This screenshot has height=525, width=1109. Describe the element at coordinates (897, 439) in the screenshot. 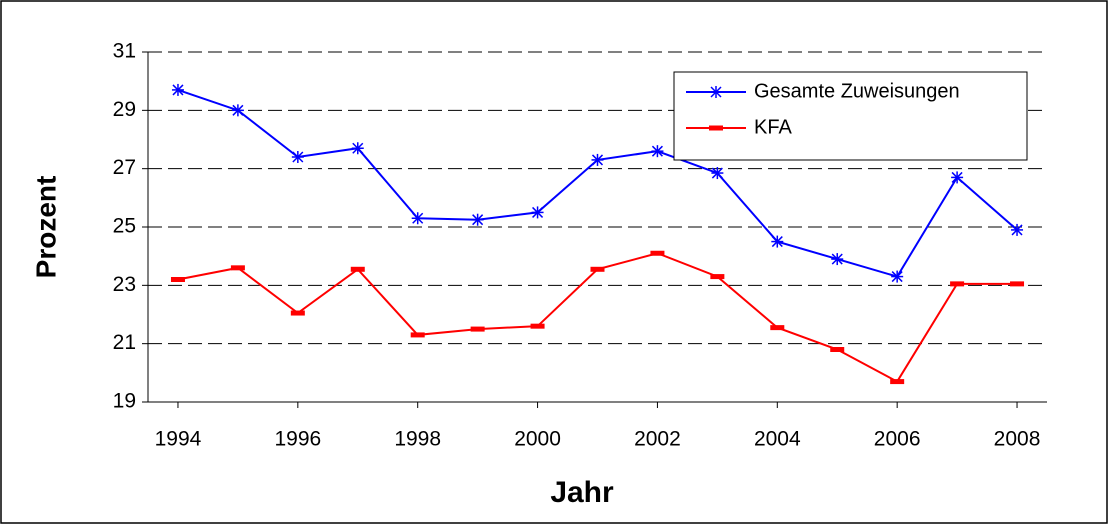

I see `x-tick-label: 2006` at that location.